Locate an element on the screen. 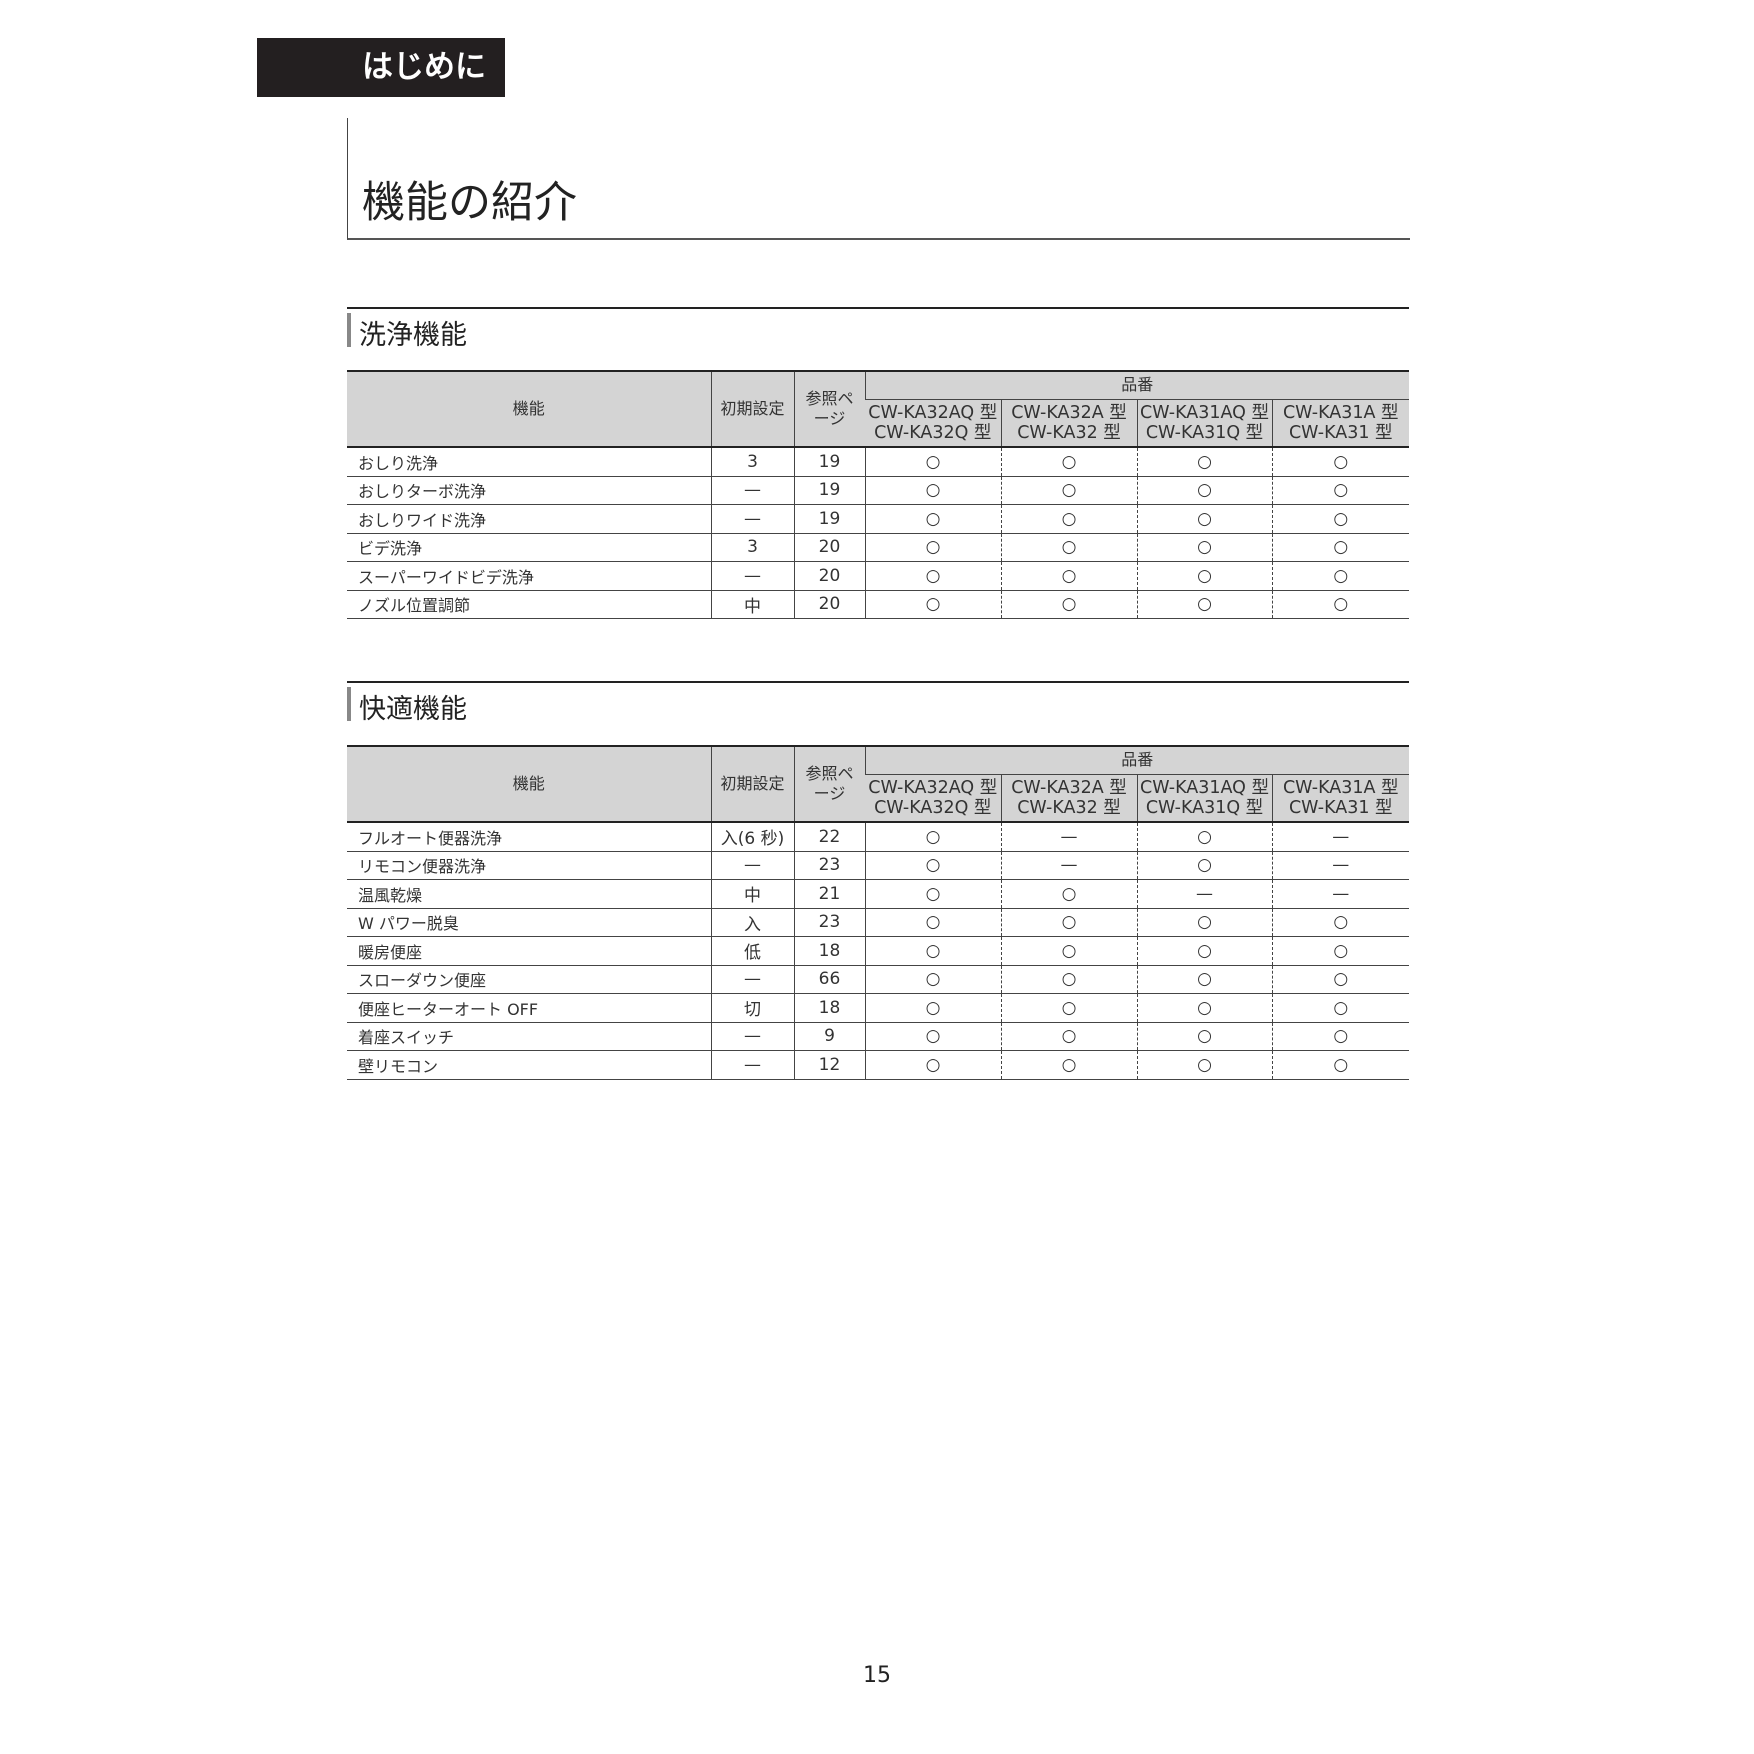  table-row: ビデ洗浄 3 20 ○ ○ ○ ○ is located at coordinates (878, 547).